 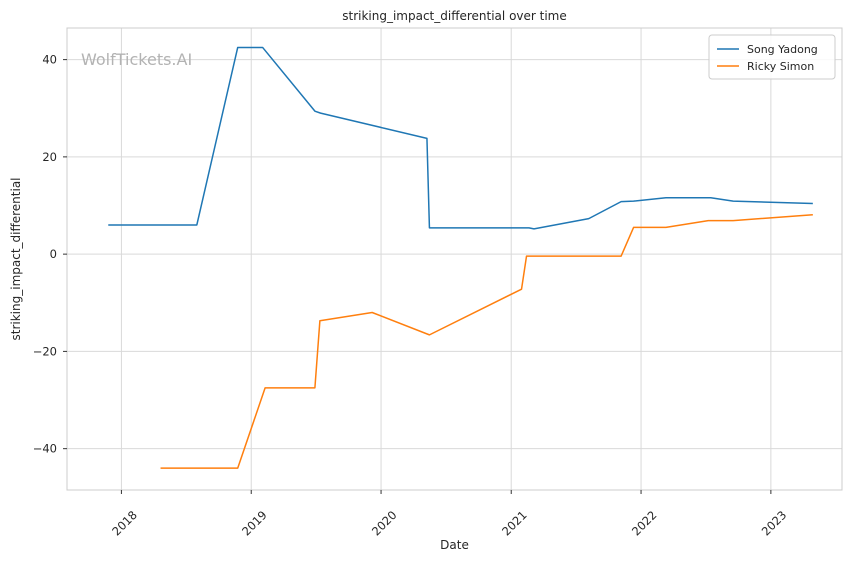 I want to click on legend-label: Ricky Simon, so click(x=780, y=66).